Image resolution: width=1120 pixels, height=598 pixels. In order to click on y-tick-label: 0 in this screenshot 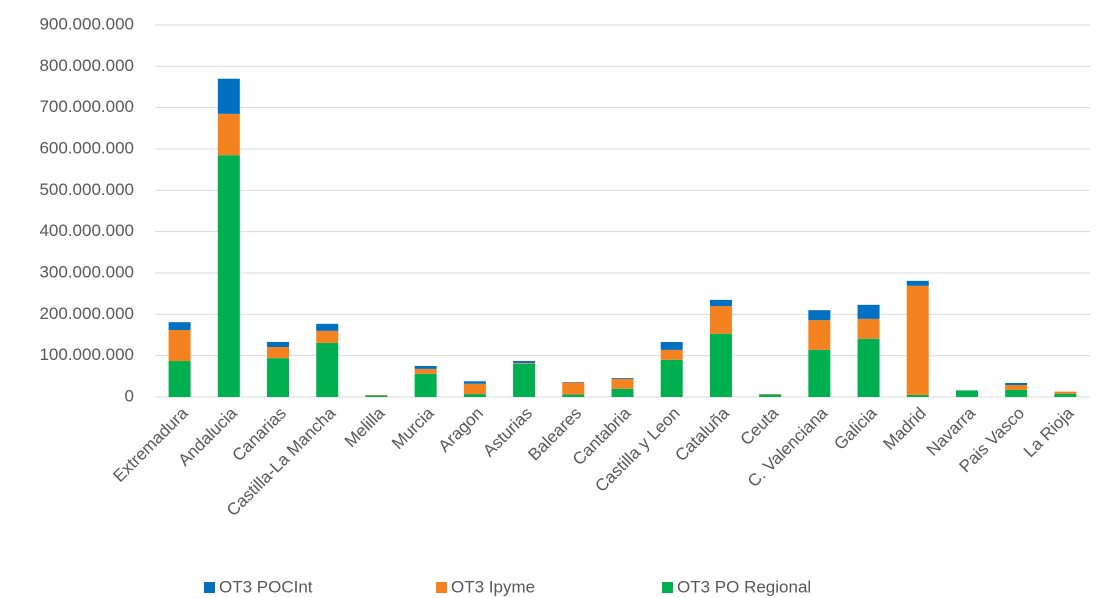, I will do `click(129, 395)`.